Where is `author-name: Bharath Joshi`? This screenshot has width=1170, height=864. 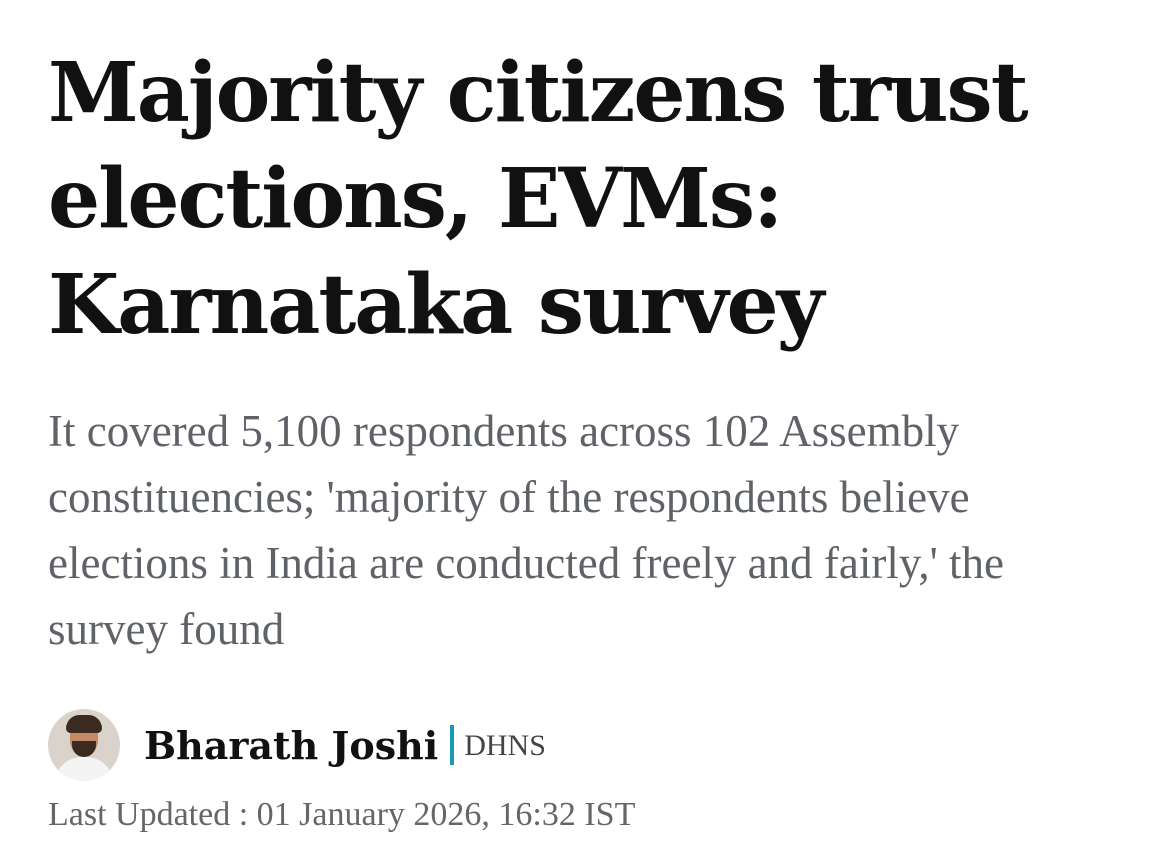
author-name: Bharath Joshi is located at coordinates (291, 745).